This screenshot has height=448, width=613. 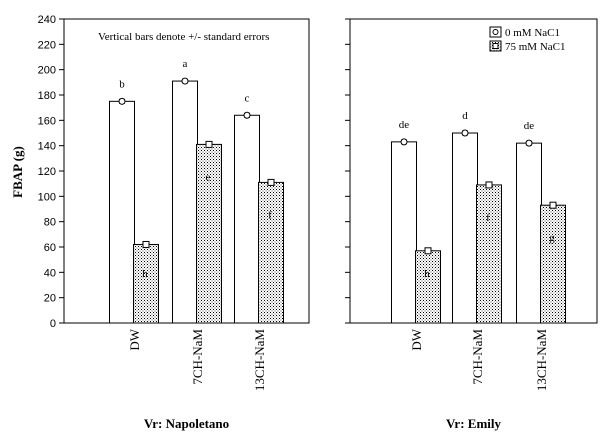 What do you see at coordinates (185, 64) in the screenshot?
I see `significance-letter: a` at bounding box center [185, 64].